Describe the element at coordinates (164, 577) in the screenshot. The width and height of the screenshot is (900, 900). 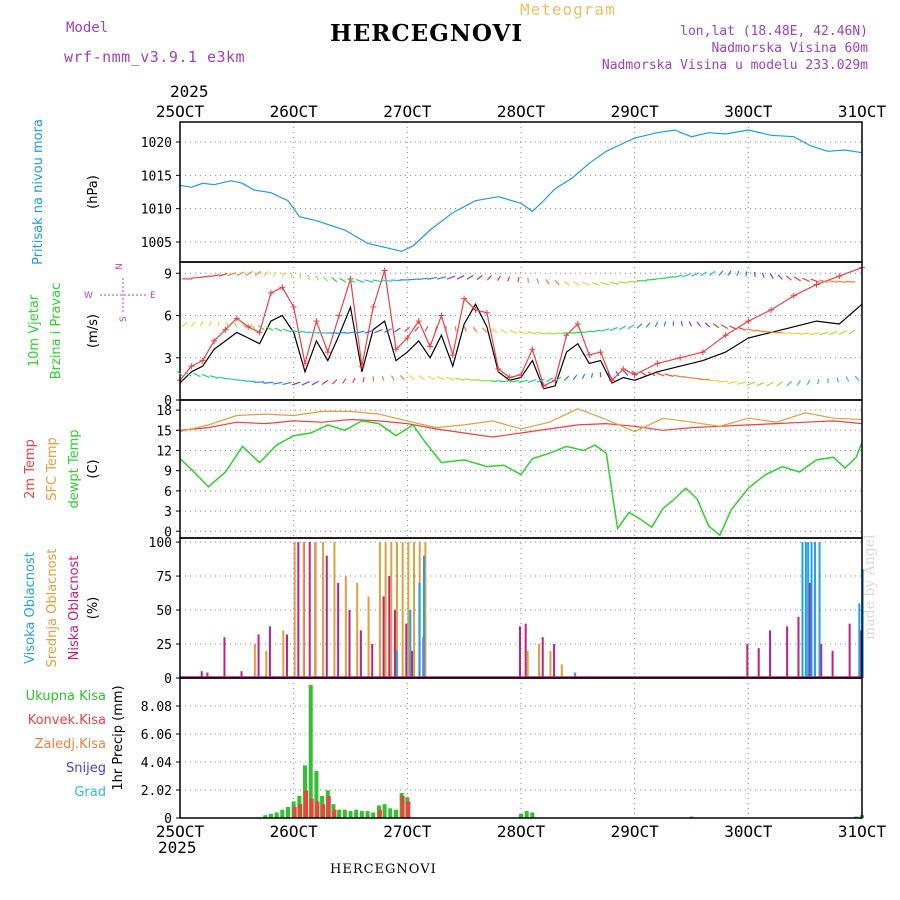
I see `clouds-ytick-label: 75` at that location.